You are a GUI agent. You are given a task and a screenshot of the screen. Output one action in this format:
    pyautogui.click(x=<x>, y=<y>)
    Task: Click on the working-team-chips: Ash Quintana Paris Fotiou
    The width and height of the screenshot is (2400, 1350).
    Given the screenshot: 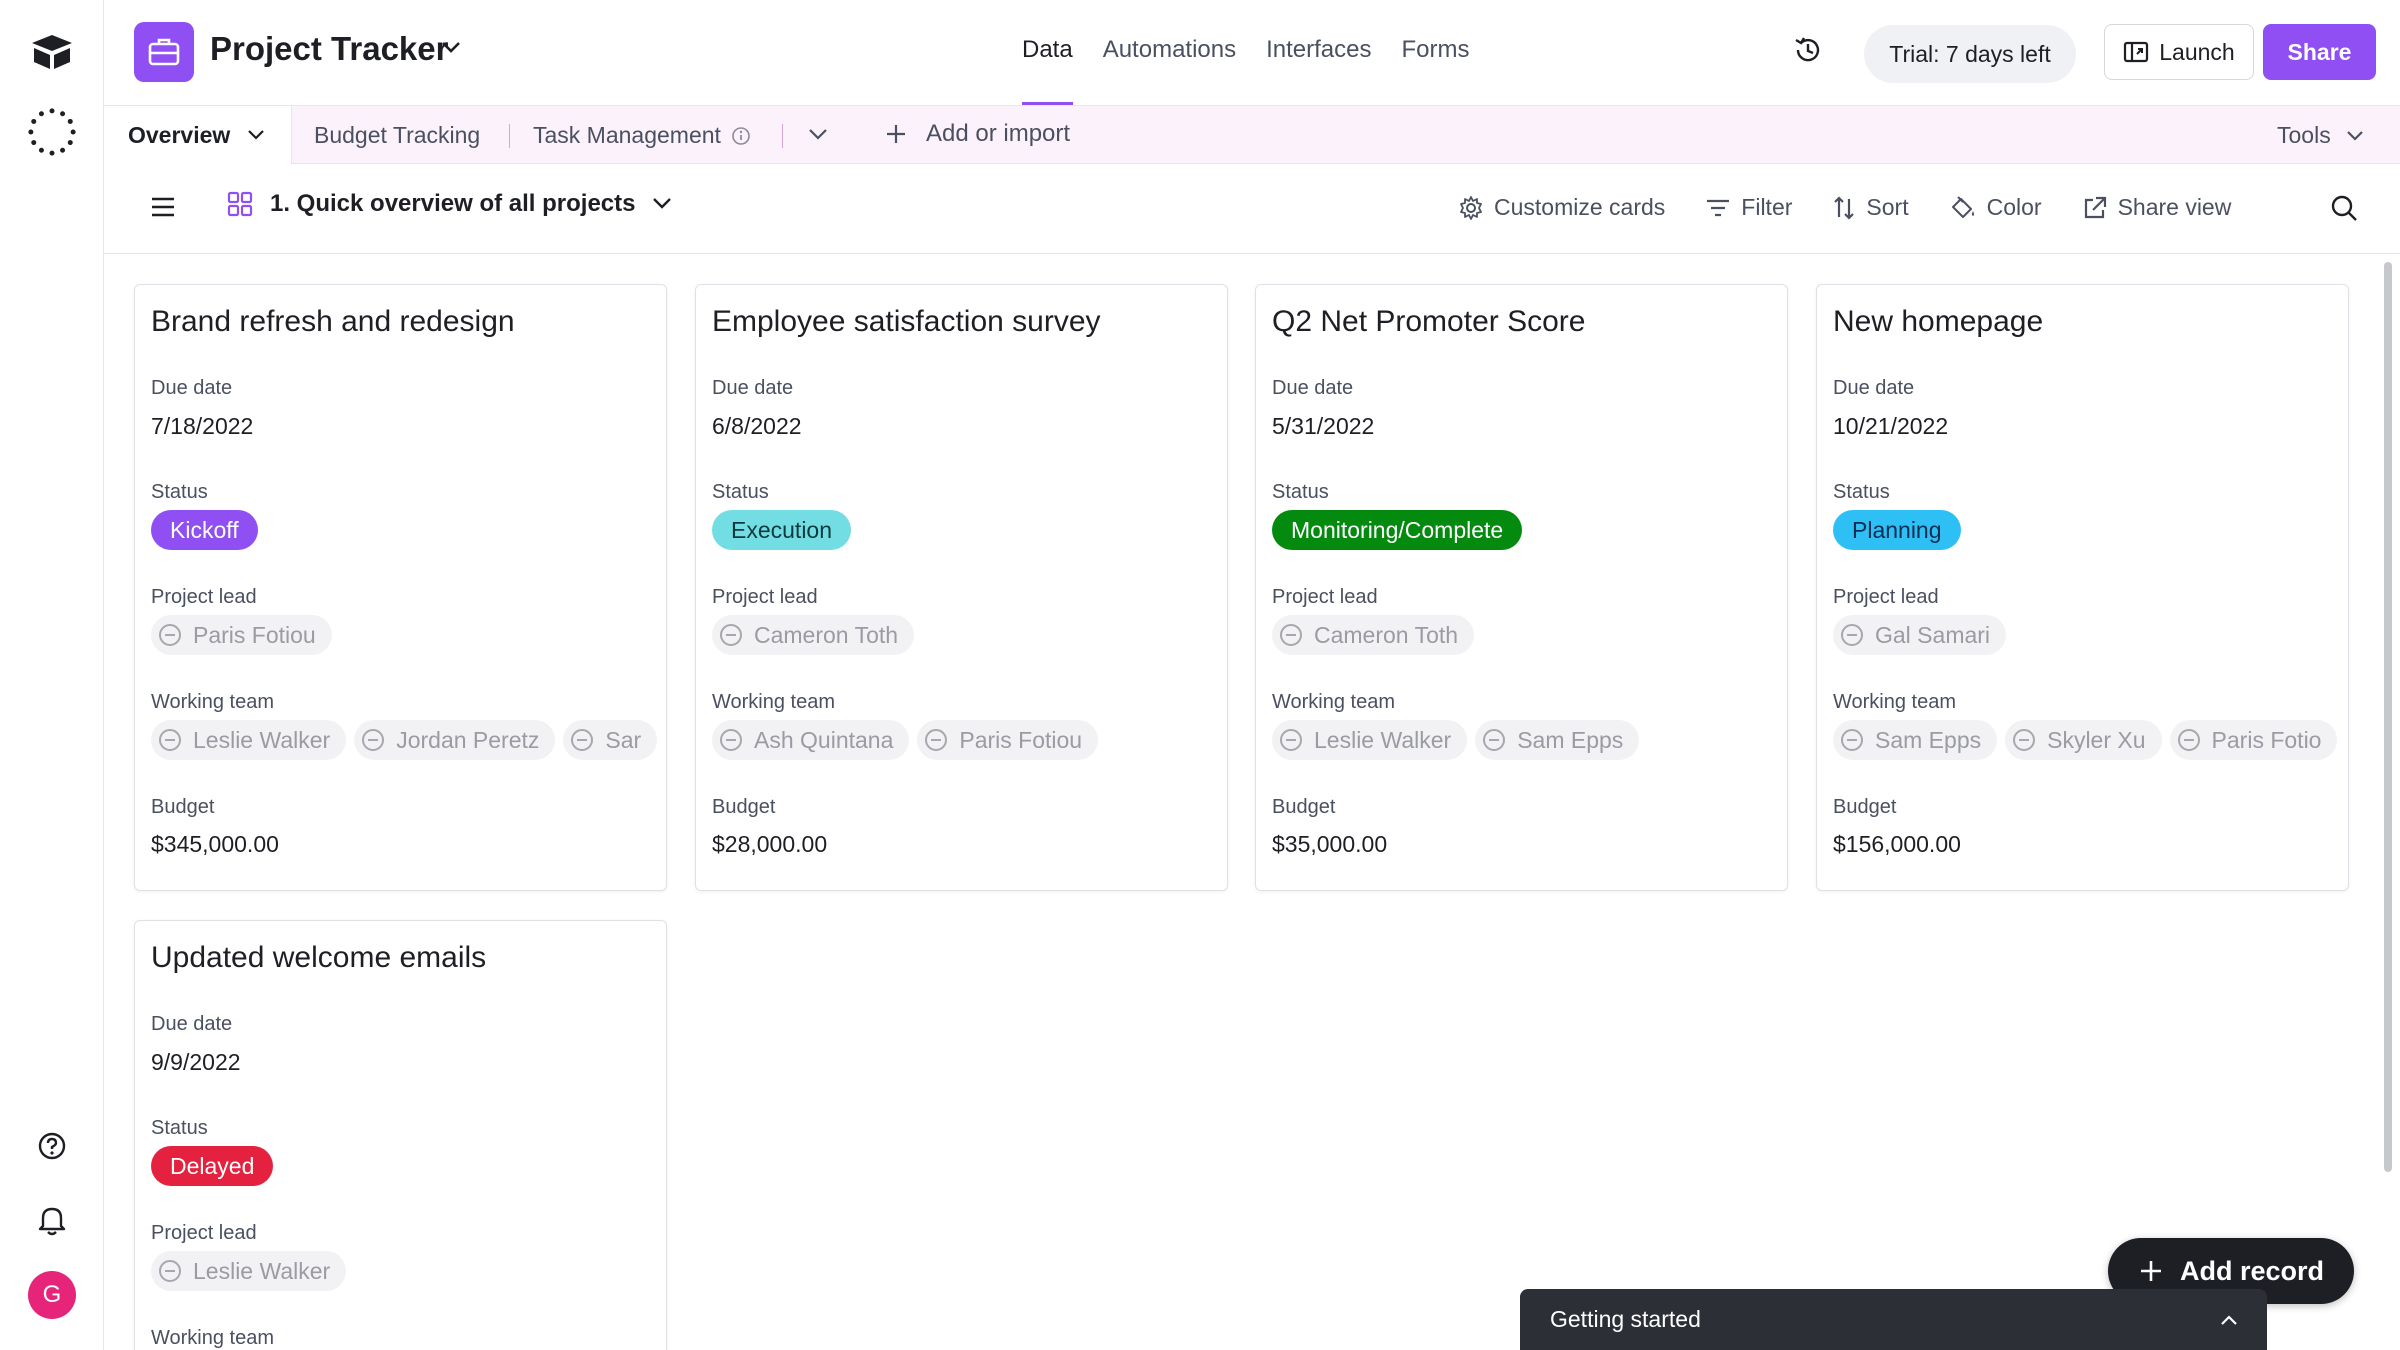 What is the action you would take?
    pyautogui.click(x=905, y=740)
    